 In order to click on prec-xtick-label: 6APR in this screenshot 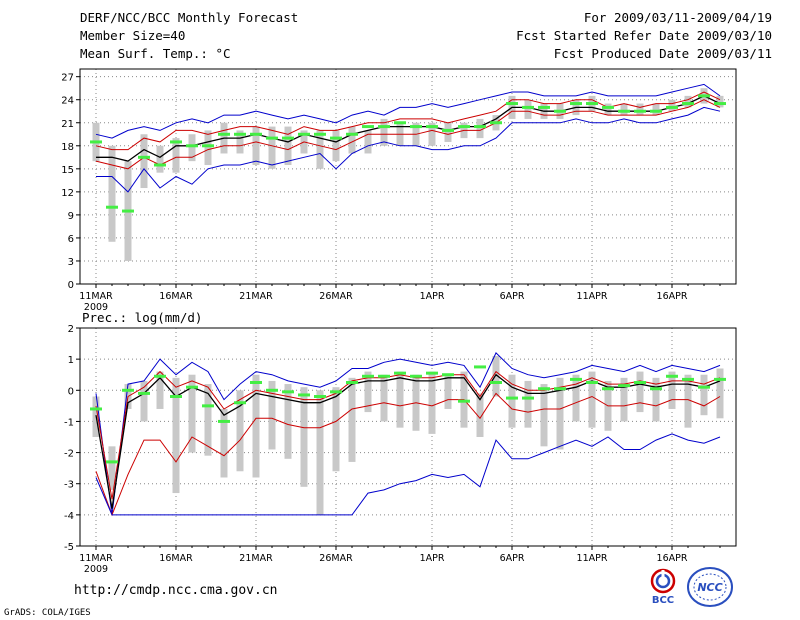, I will do `click(512, 558)`.